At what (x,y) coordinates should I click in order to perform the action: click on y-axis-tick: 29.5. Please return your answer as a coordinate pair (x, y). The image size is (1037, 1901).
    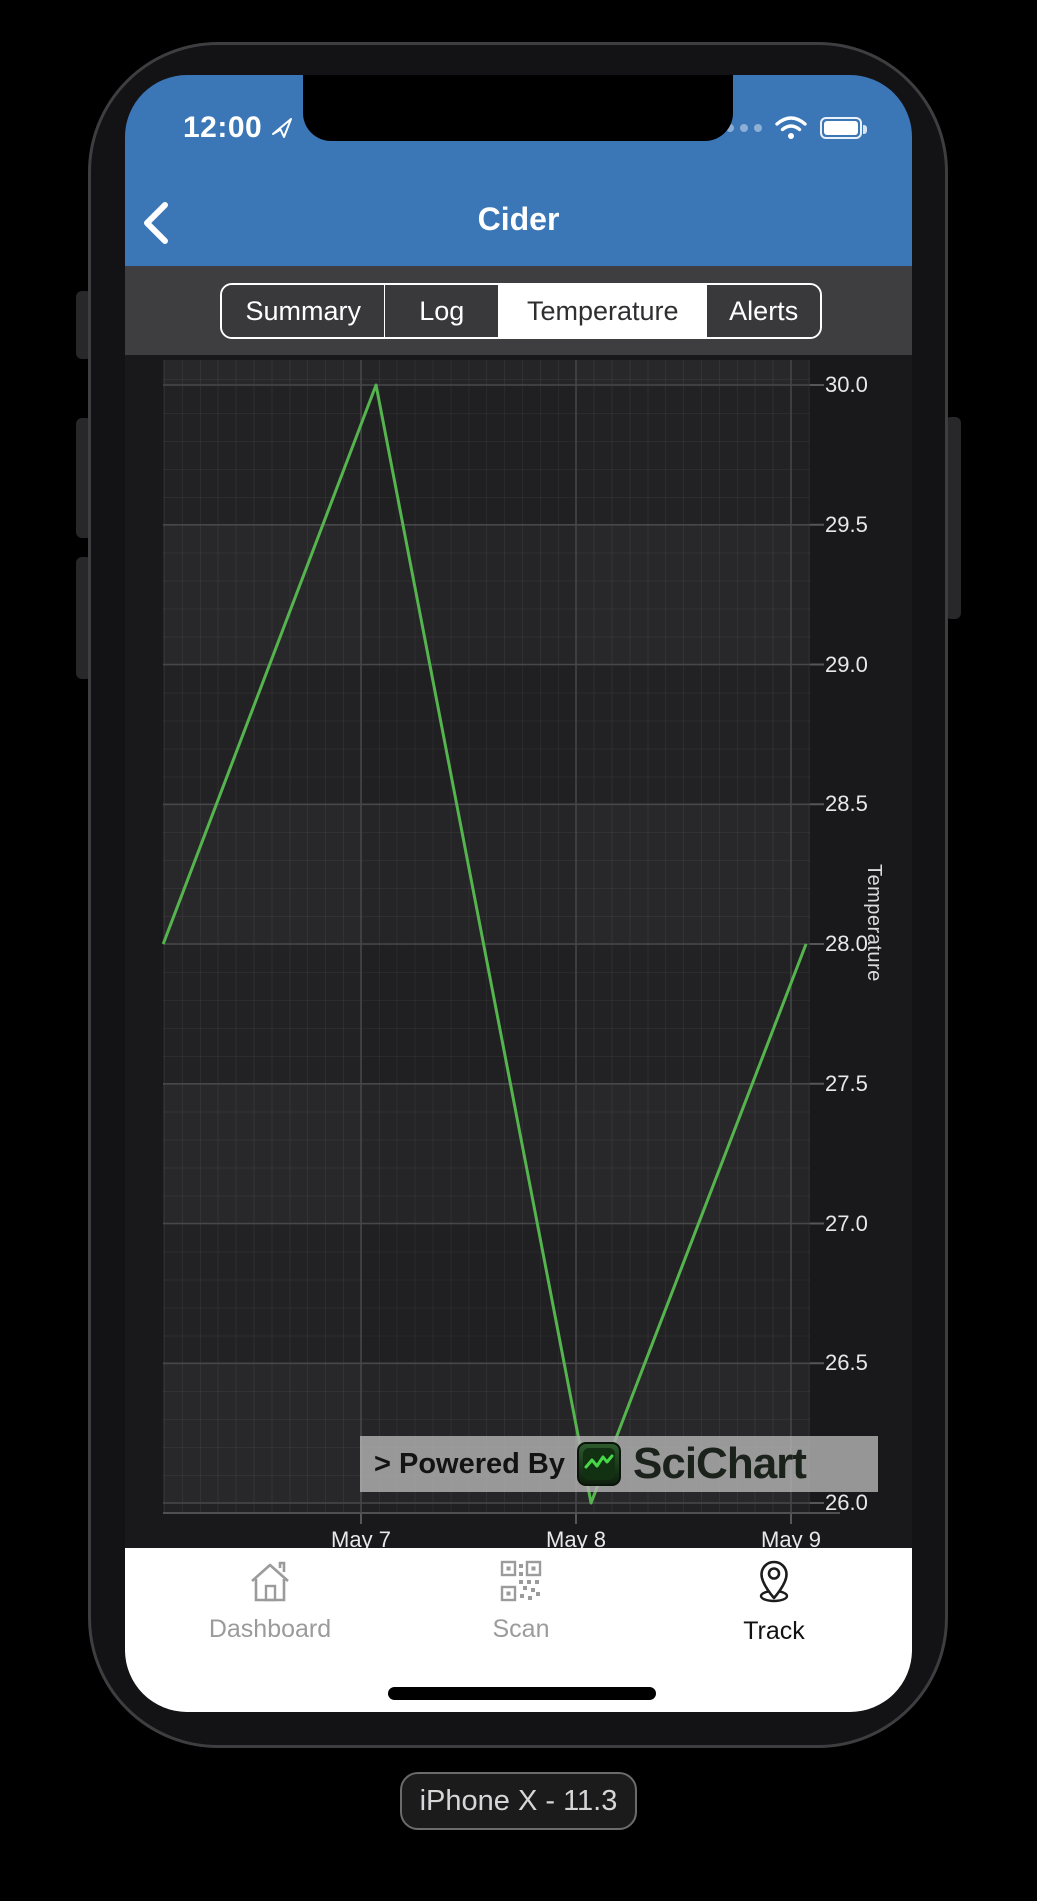
    Looking at the image, I should click on (846, 524).